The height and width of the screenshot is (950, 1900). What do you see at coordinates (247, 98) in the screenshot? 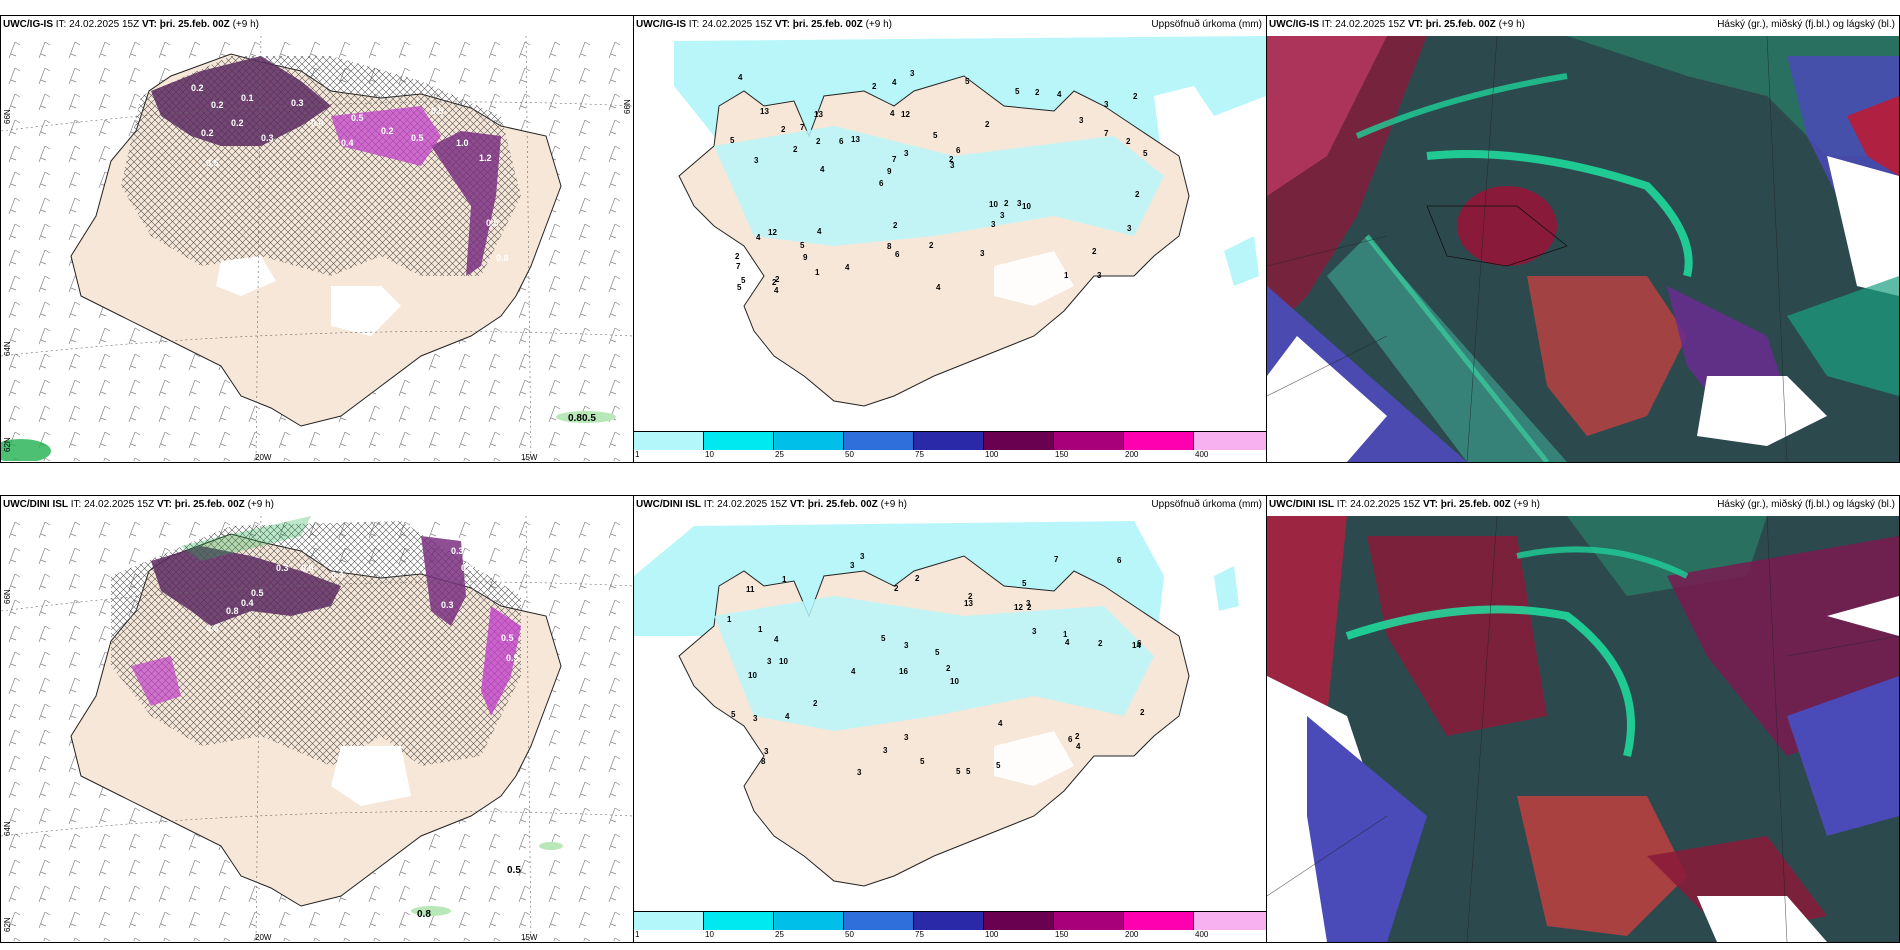
I see `svg-text: 0.1` at bounding box center [247, 98].